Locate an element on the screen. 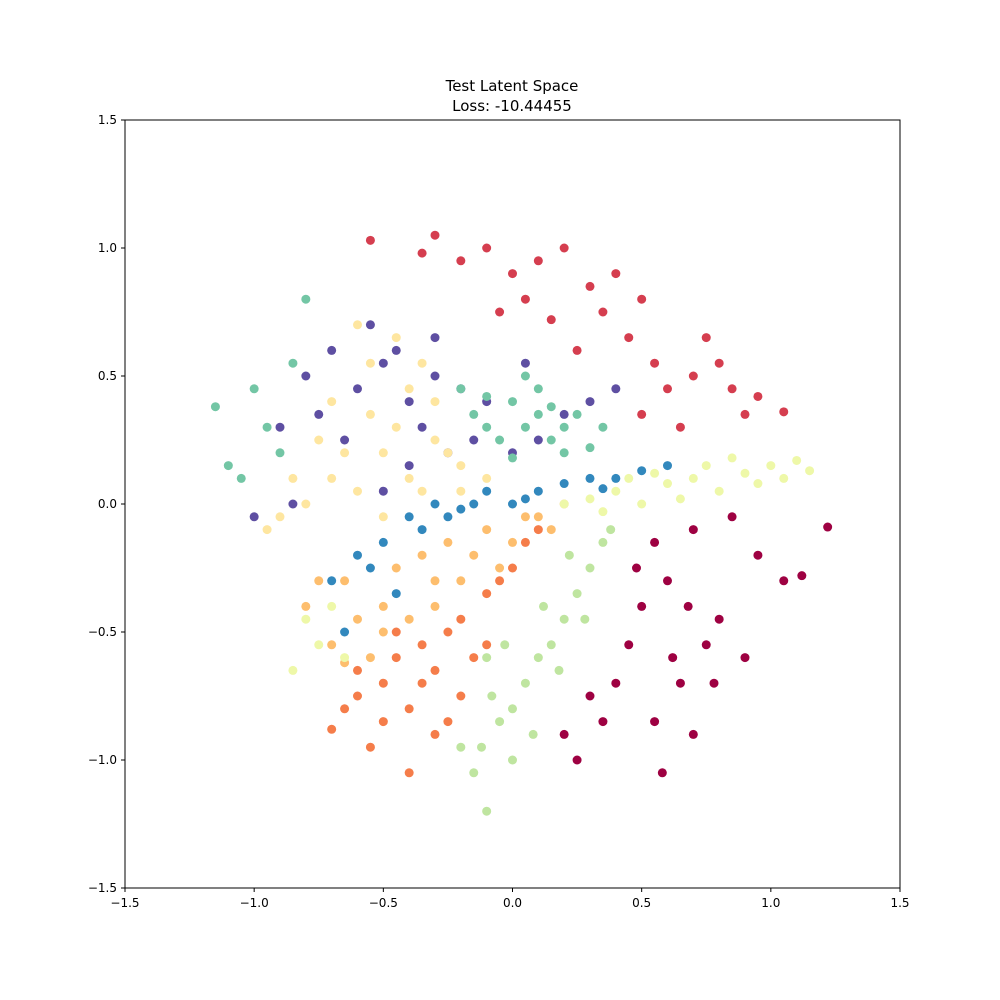  x-tick-label: 0.0 is located at coordinates (512, 903).